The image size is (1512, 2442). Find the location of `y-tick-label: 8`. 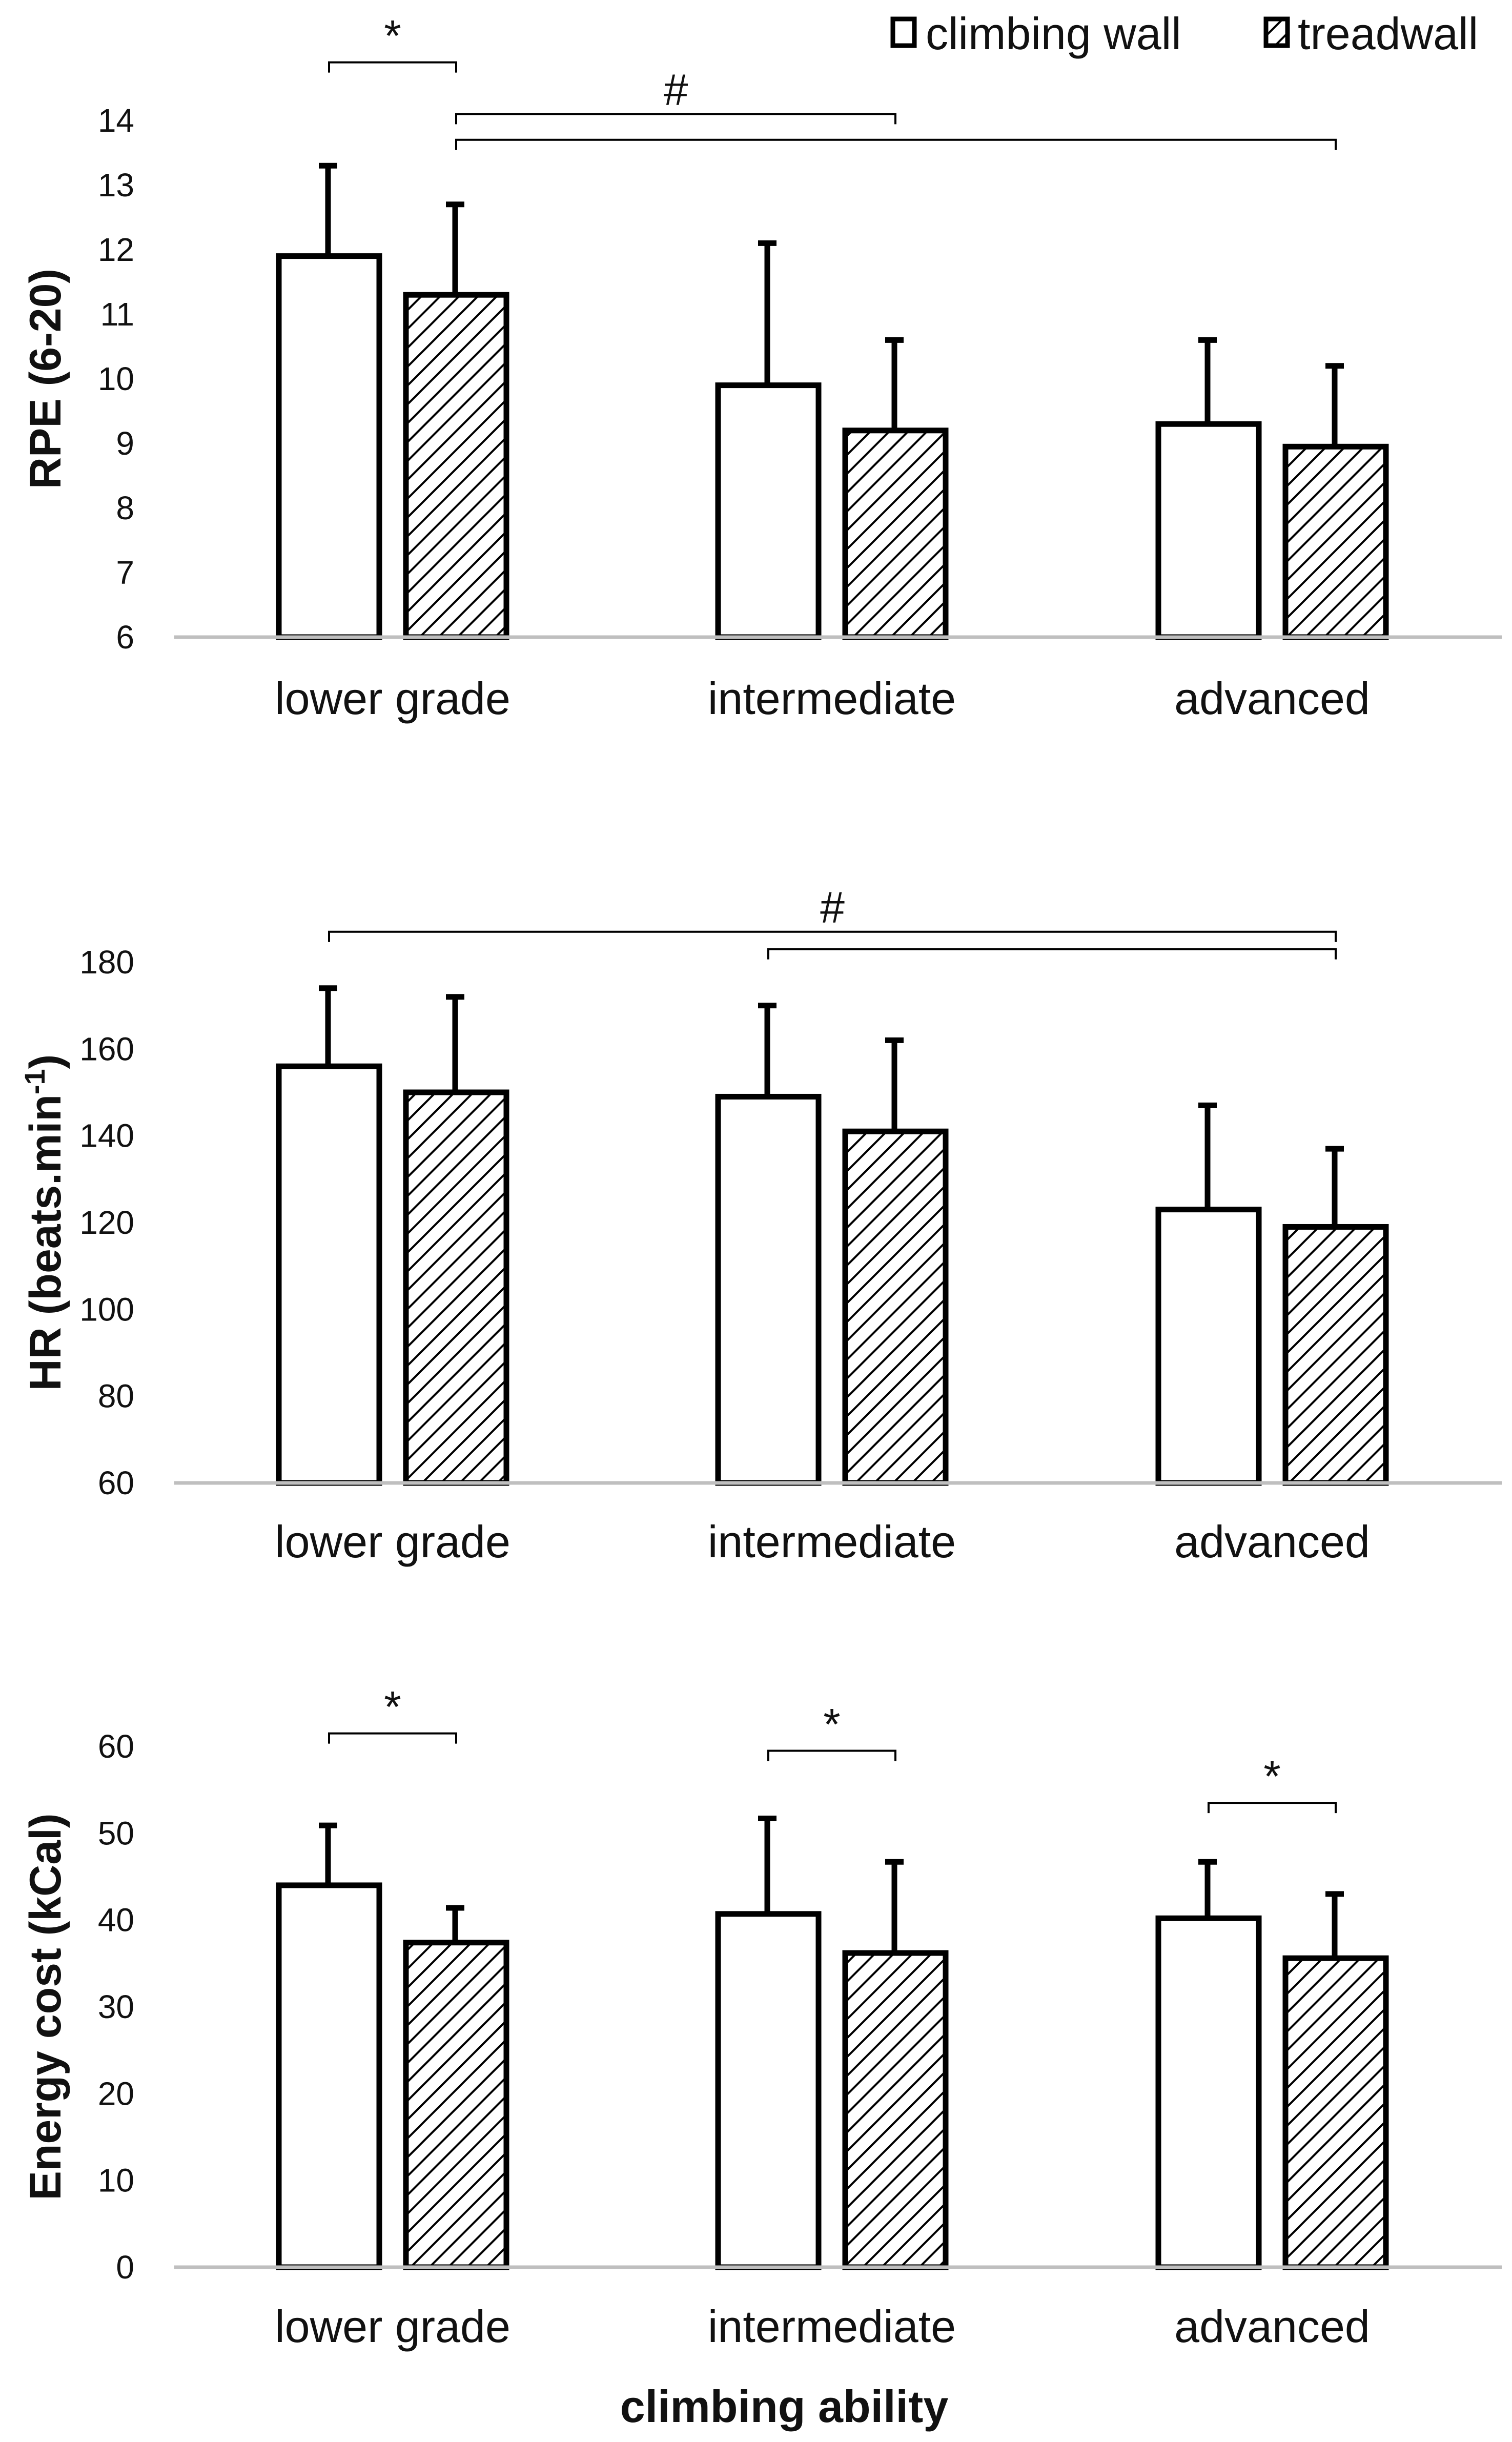

y-tick-label: 8 is located at coordinates (125, 508).